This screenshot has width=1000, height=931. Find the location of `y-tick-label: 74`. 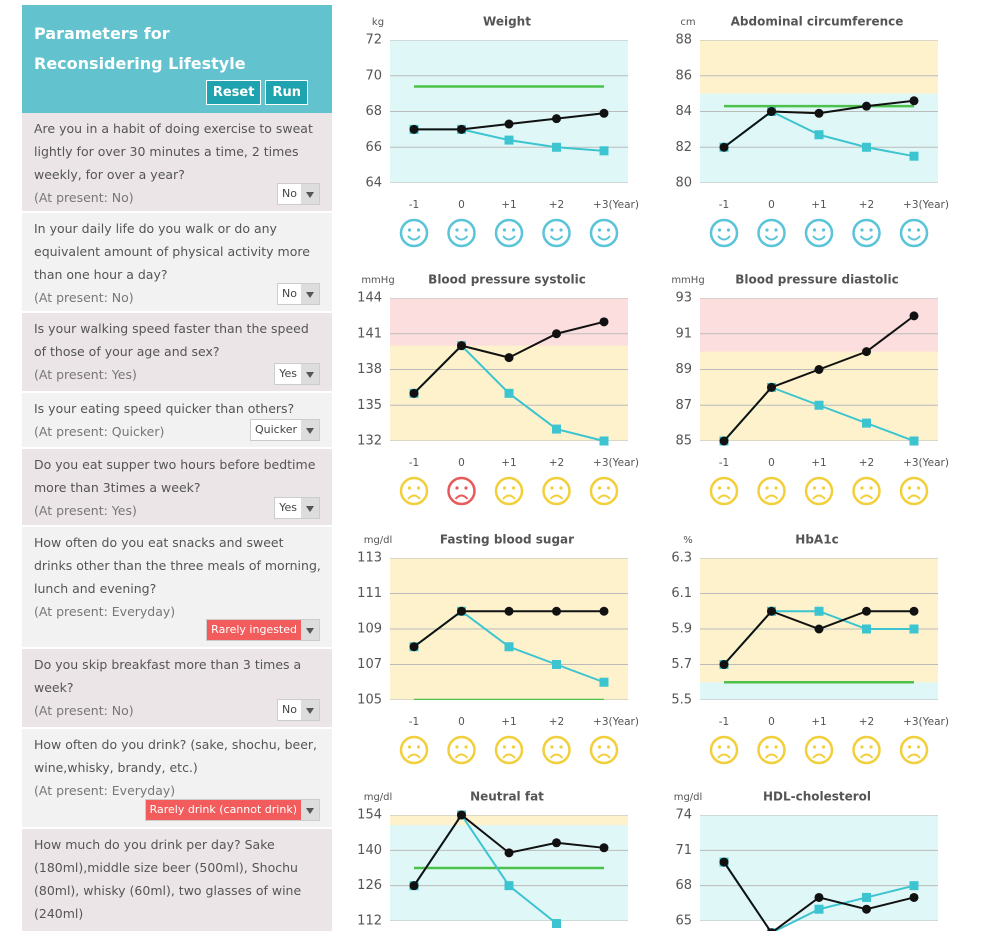

y-tick-label: 74 is located at coordinates (683, 815).